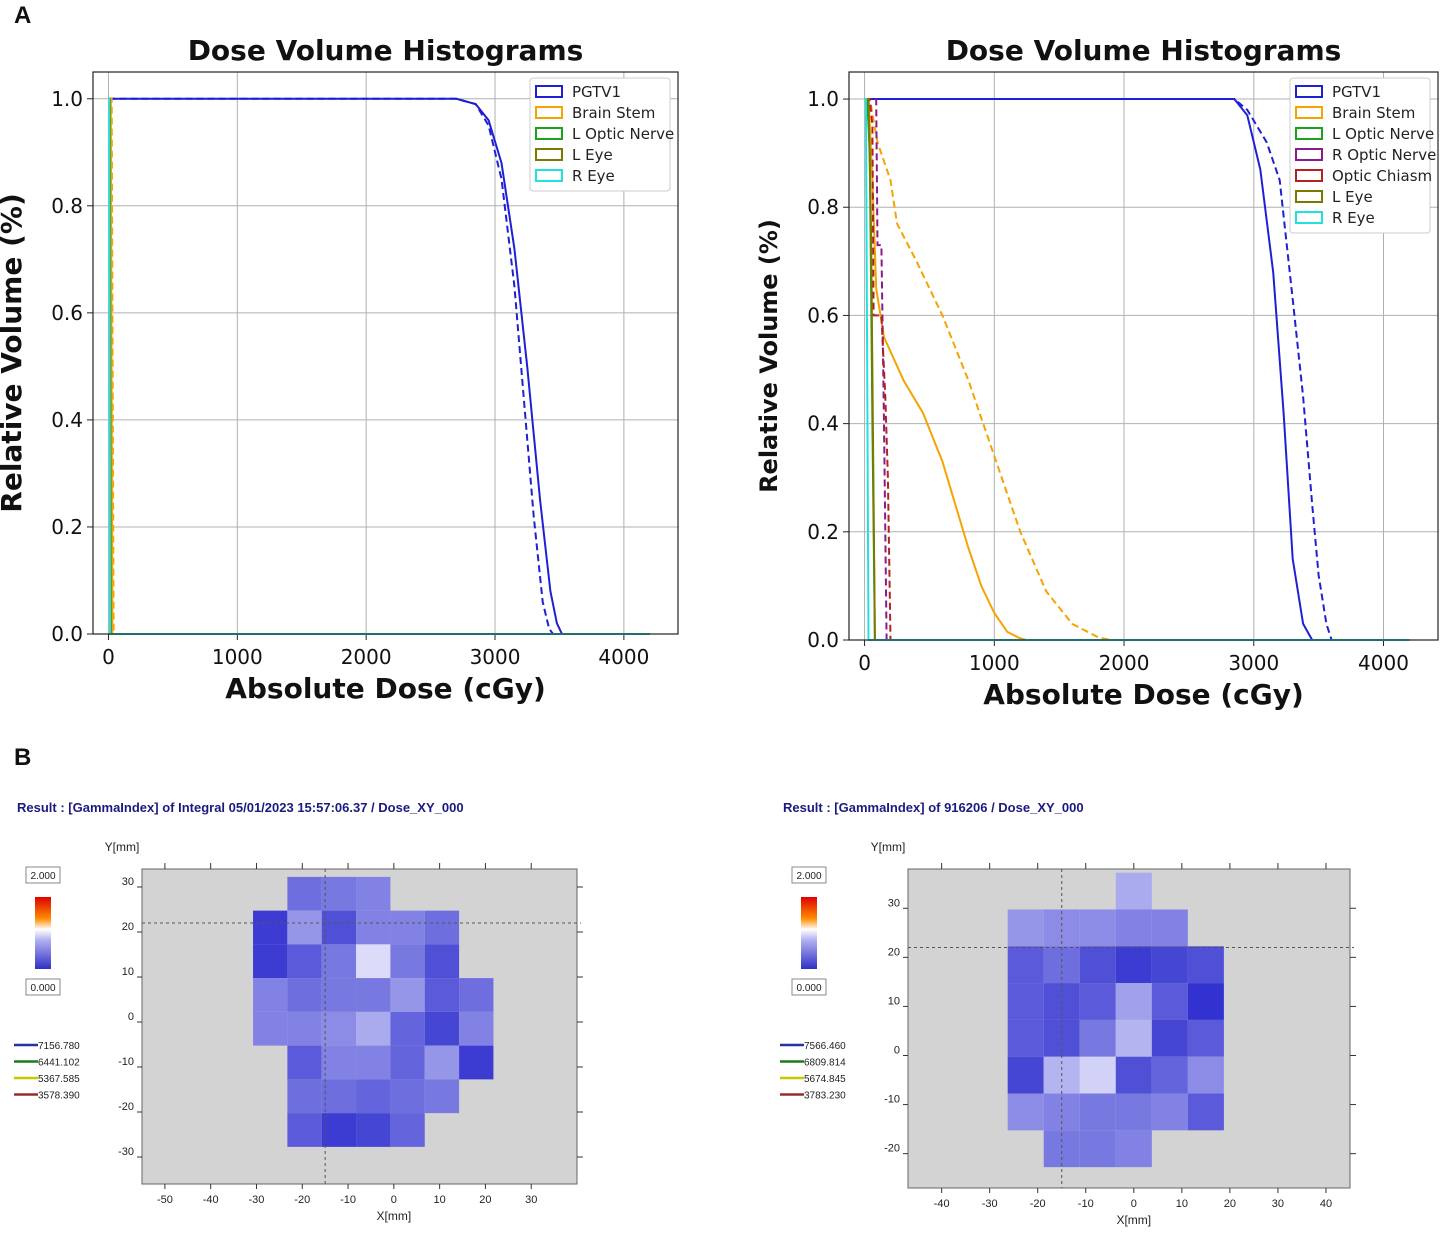 The width and height of the screenshot is (1441, 1237). Describe the element at coordinates (440, 1200) in the screenshot. I see `x-tick-label: 10` at that location.